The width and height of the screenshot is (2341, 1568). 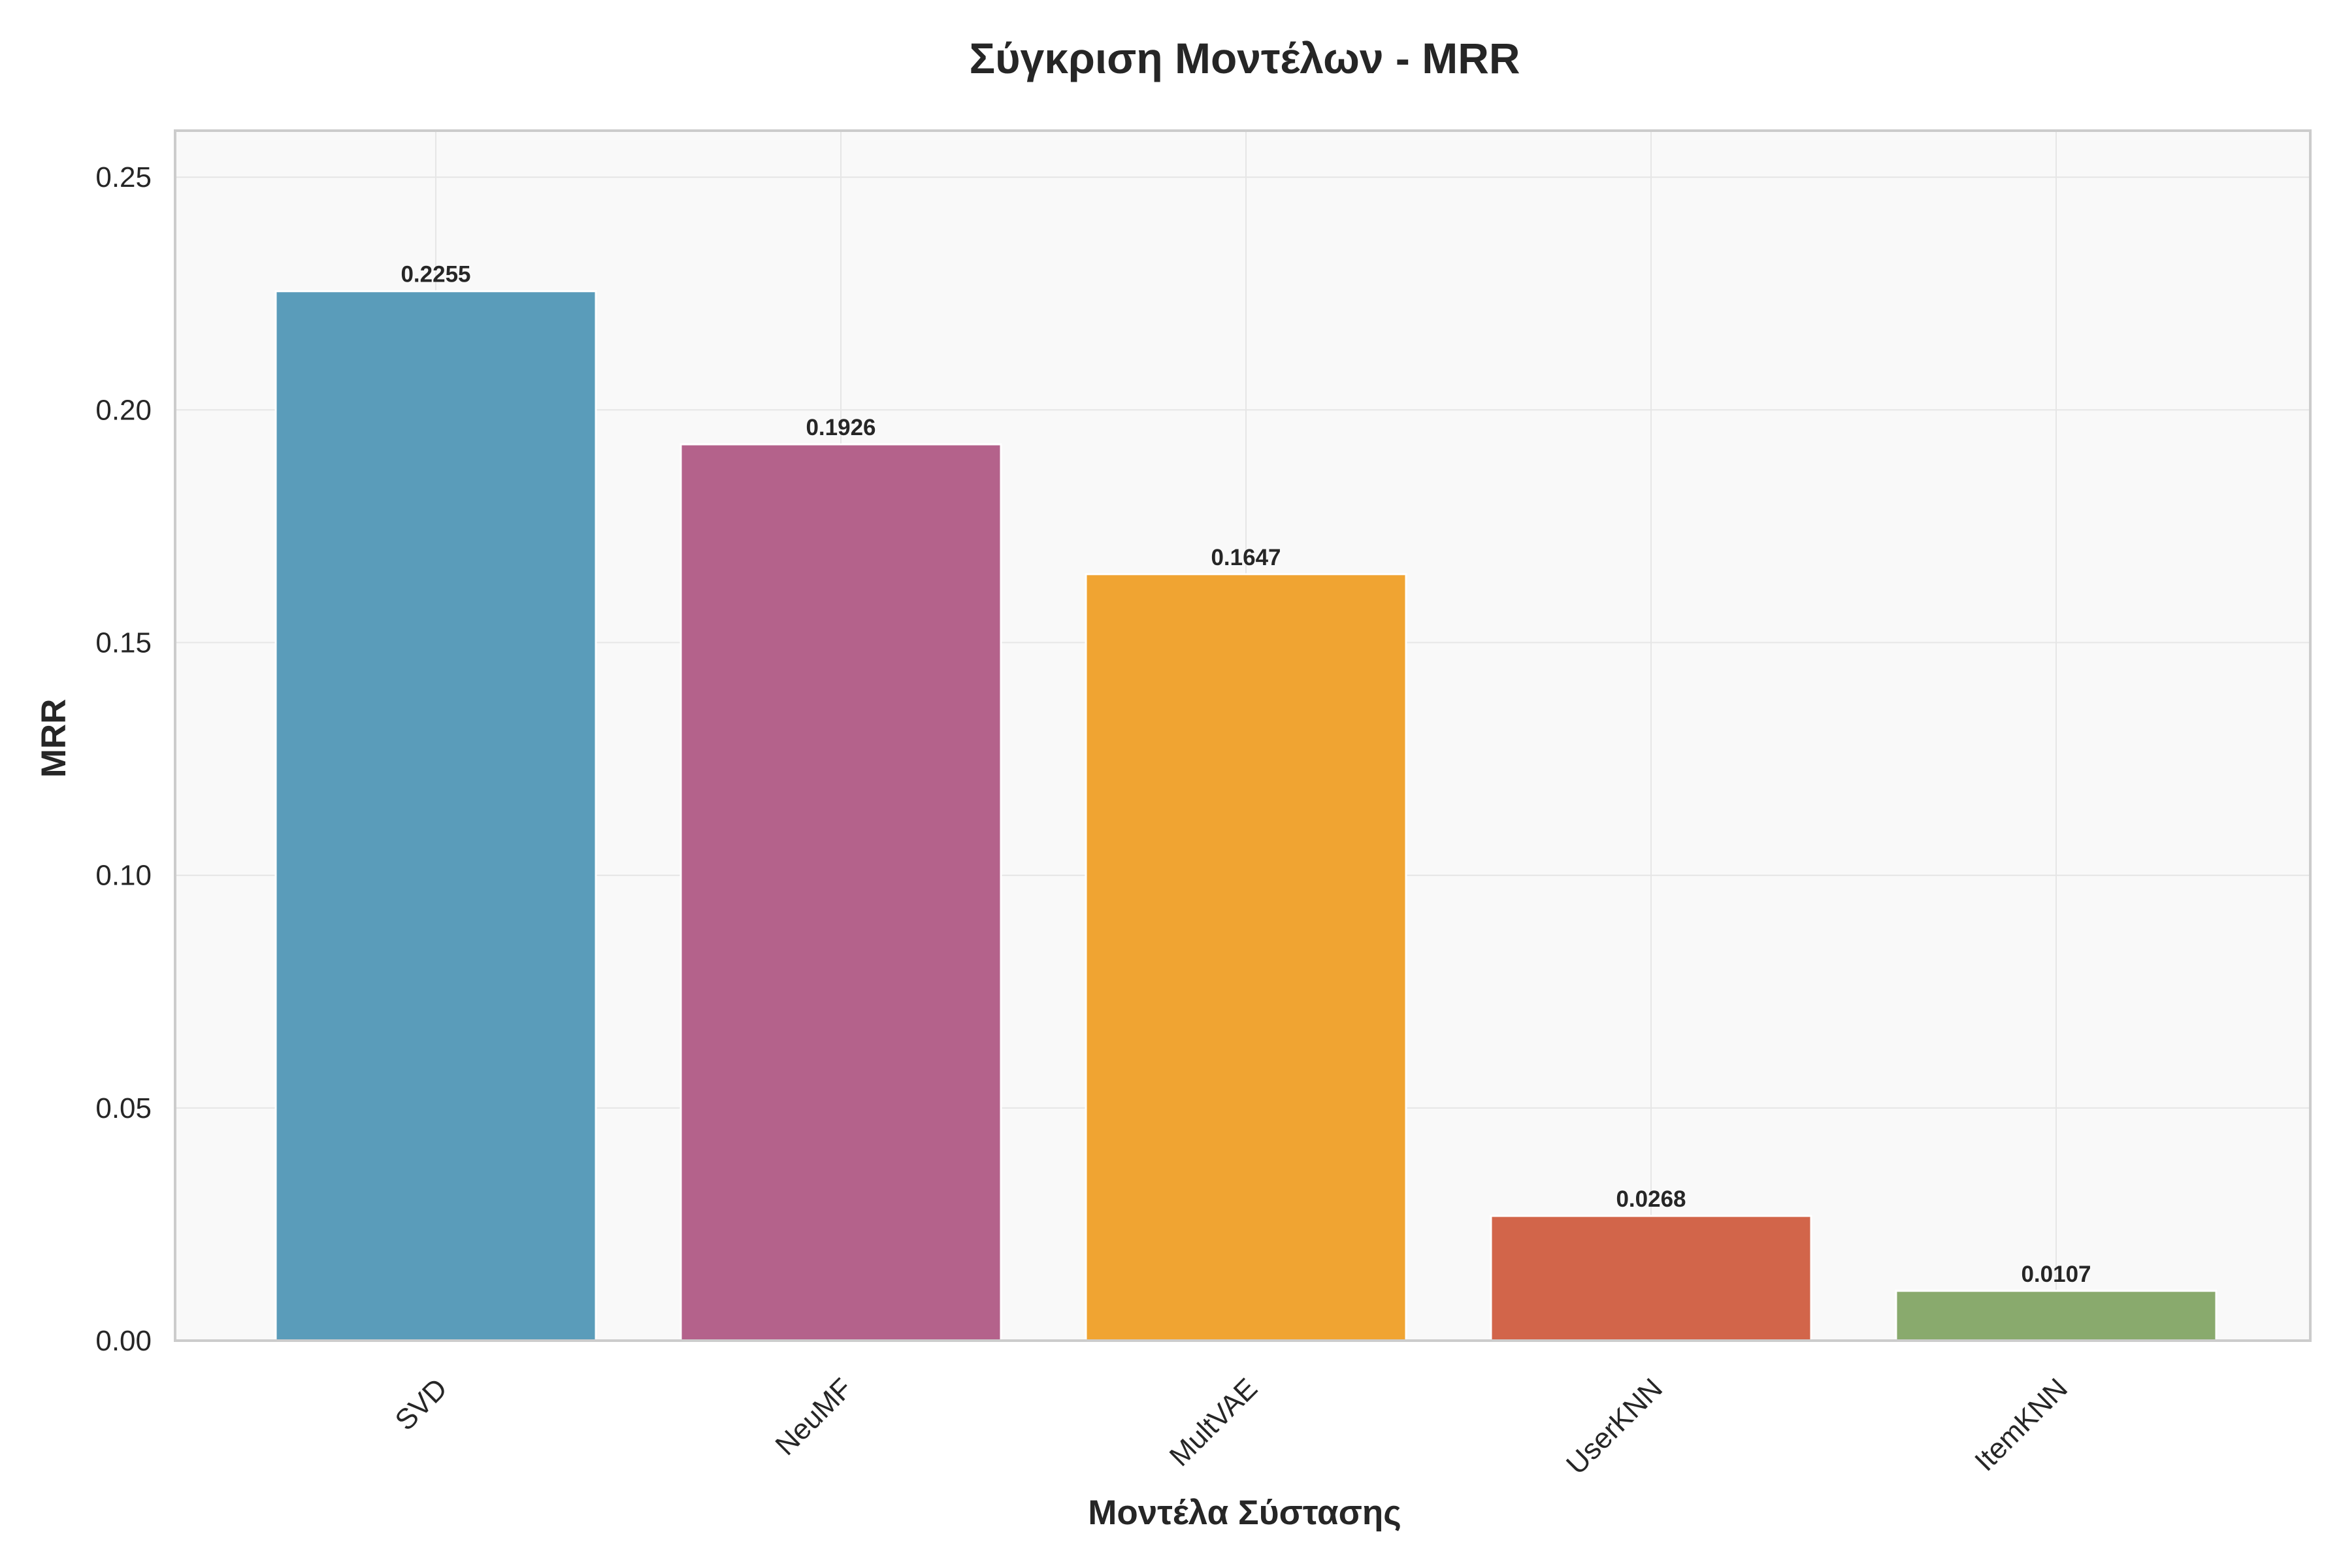 What do you see at coordinates (124, 177) in the screenshot?
I see `y-tick-label: 0.25` at bounding box center [124, 177].